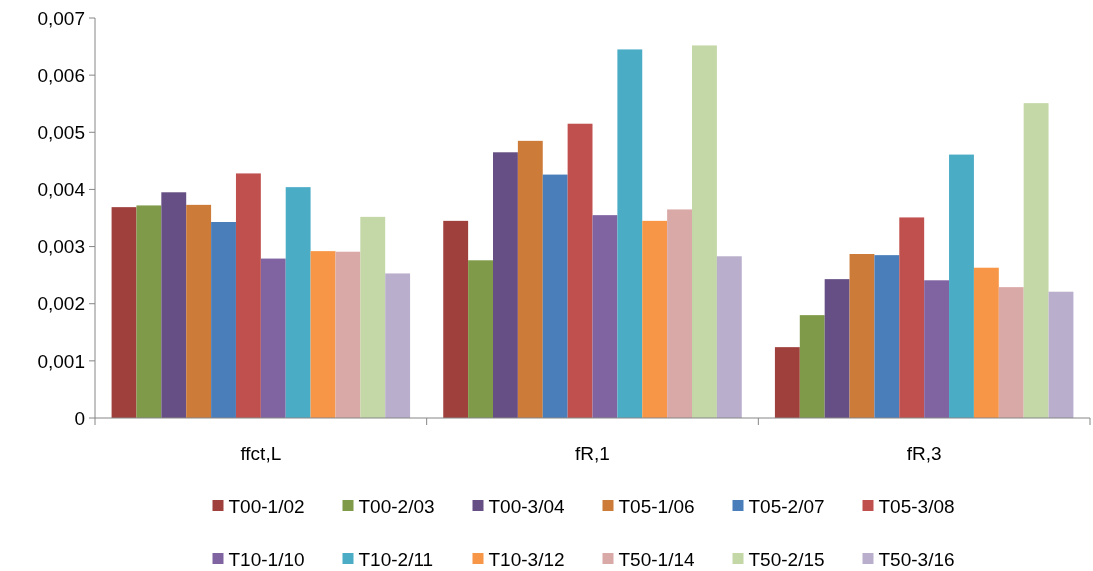 This screenshot has height=571, width=1093. What do you see at coordinates (266, 559) in the screenshot?
I see `legend-label: T10-1/10` at bounding box center [266, 559].